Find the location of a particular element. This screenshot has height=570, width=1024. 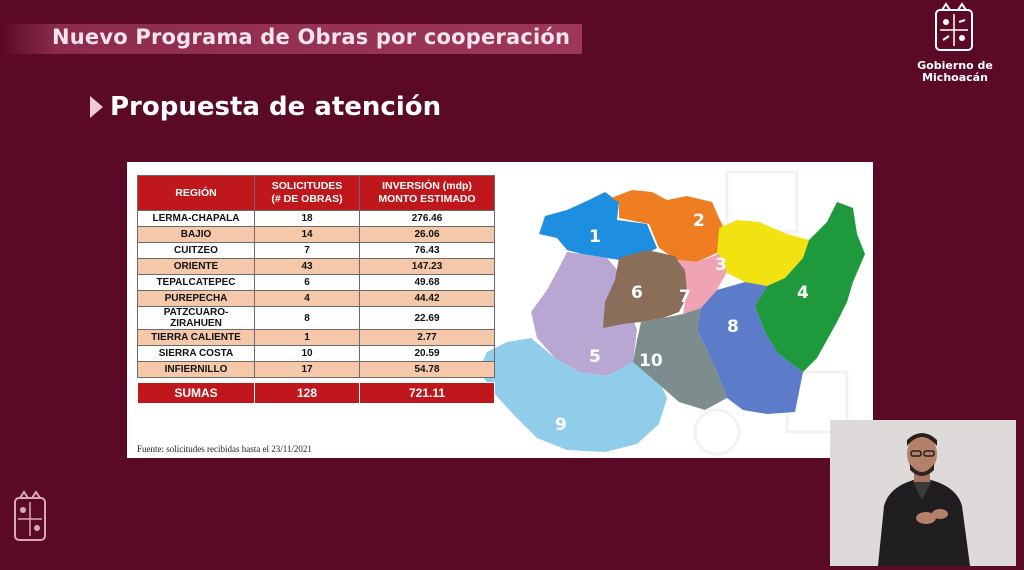

table-cell: SUMAS is located at coordinates (196, 393).